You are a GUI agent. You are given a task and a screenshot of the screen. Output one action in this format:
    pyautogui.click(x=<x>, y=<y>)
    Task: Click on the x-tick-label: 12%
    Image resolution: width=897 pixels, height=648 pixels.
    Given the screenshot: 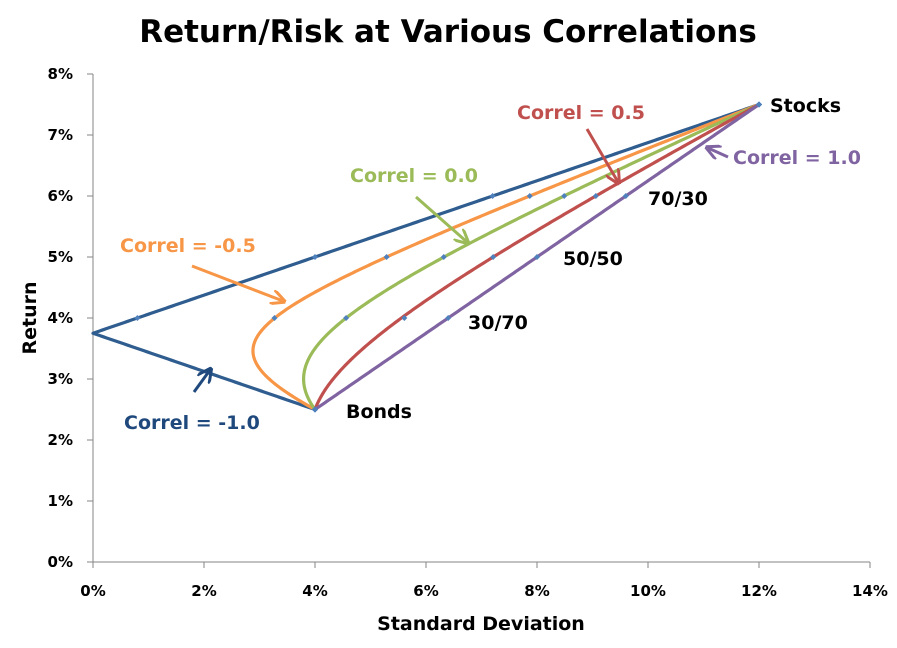 What is the action you would take?
    pyautogui.click(x=759, y=591)
    